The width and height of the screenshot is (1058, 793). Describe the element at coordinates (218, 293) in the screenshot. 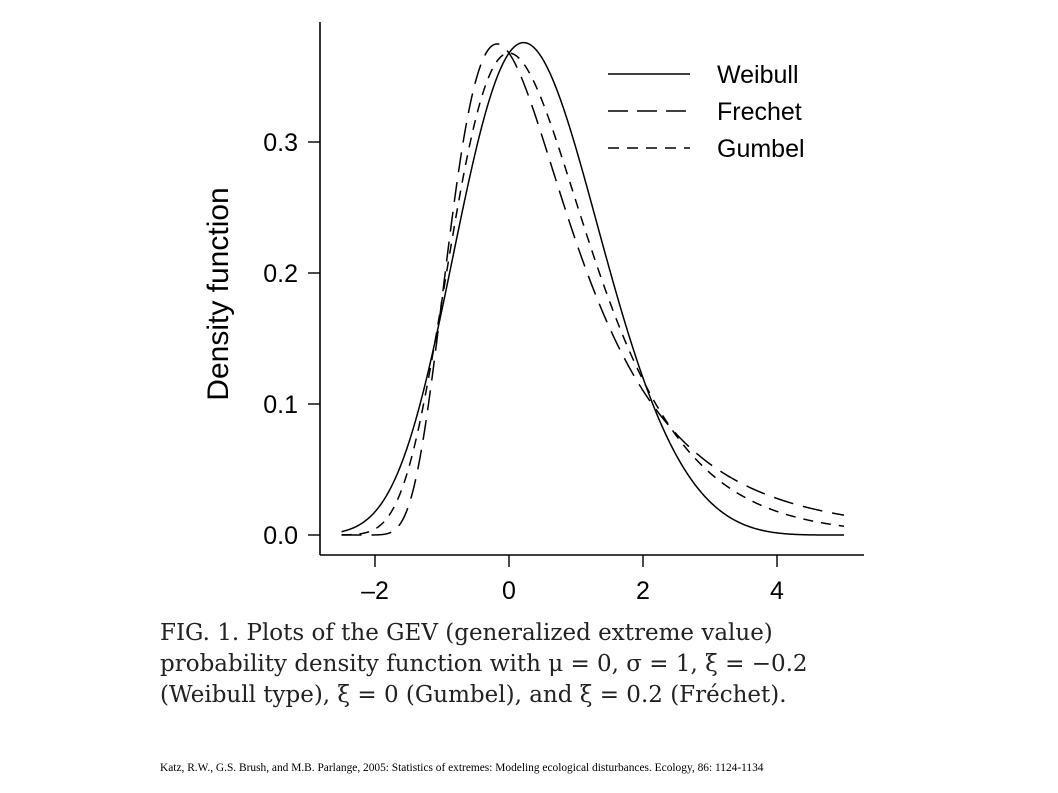

I see `y-axis-title: Density function` at that location.